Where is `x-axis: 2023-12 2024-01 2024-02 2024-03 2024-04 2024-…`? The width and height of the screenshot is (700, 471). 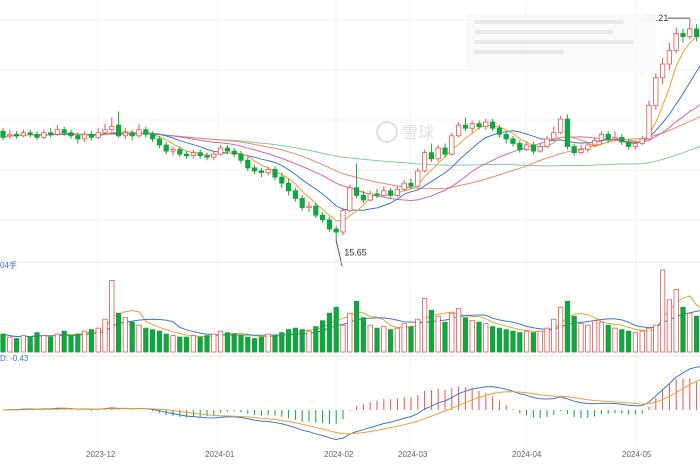
x-axis: 2023-12 2024-01 2024-02 2024-03 2024-04 2024-… is located at coordinates (369, 454).